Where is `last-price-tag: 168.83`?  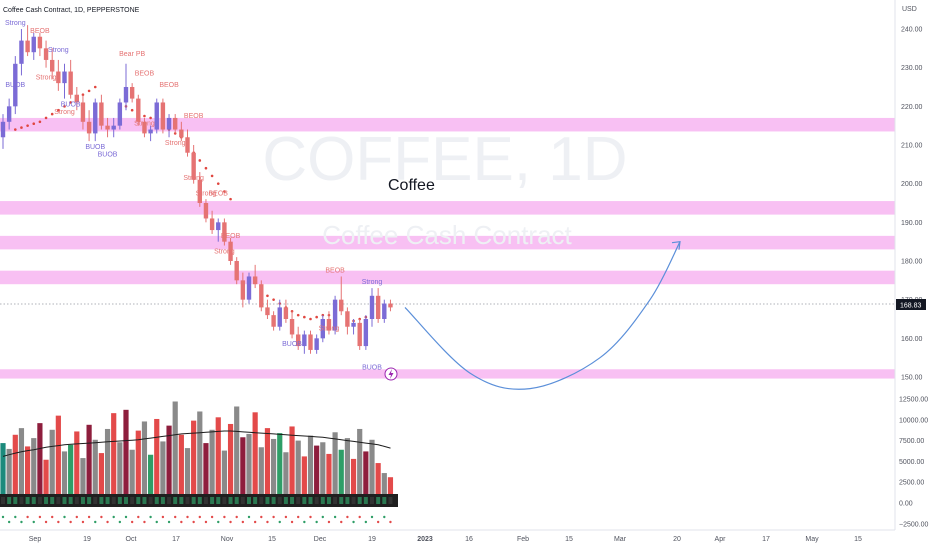
last-price-tag: 168.83 is located at coordinates (911, 304).